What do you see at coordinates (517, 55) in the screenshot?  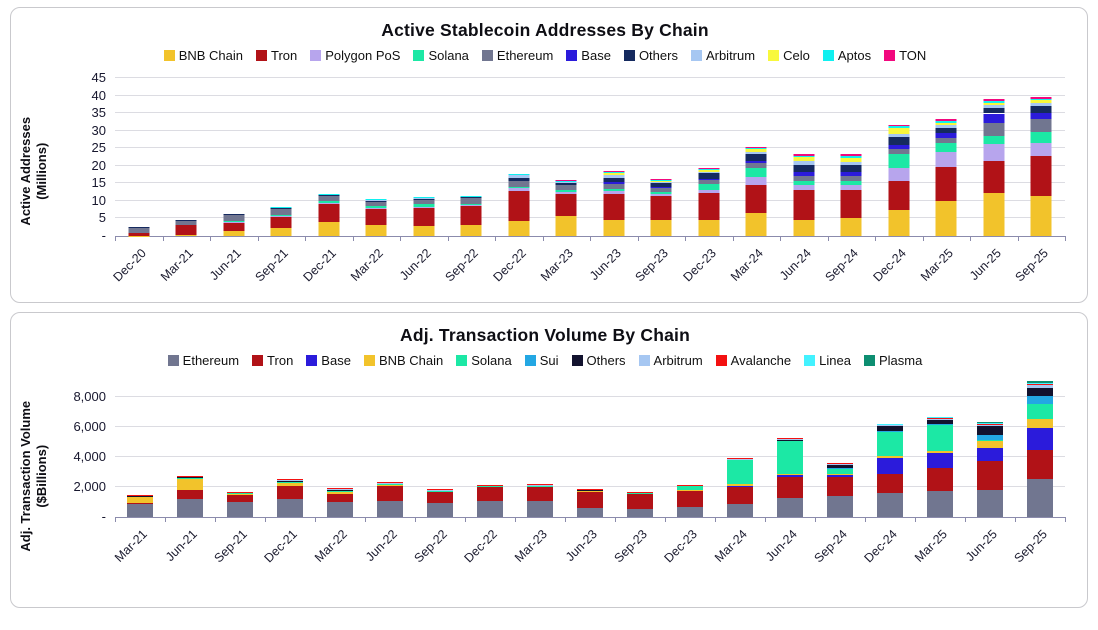 I see `legend-item-ethereum: Ethereum` at bounding box center [517, 55].